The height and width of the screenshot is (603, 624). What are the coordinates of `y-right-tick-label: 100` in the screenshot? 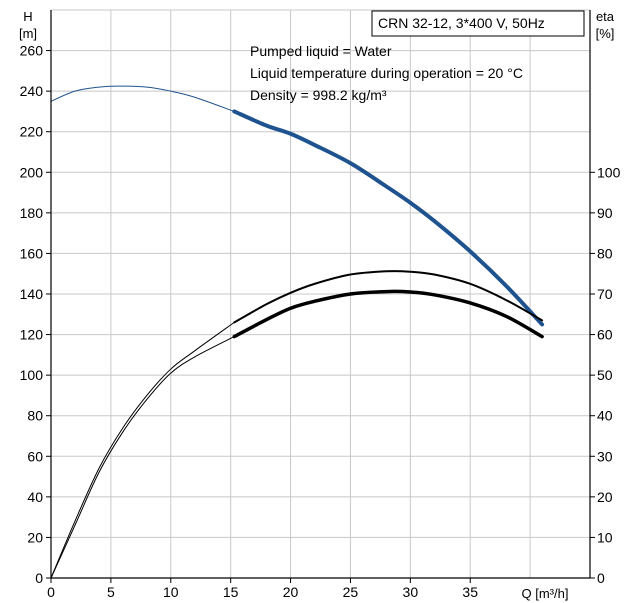 It's located at (609, 172).